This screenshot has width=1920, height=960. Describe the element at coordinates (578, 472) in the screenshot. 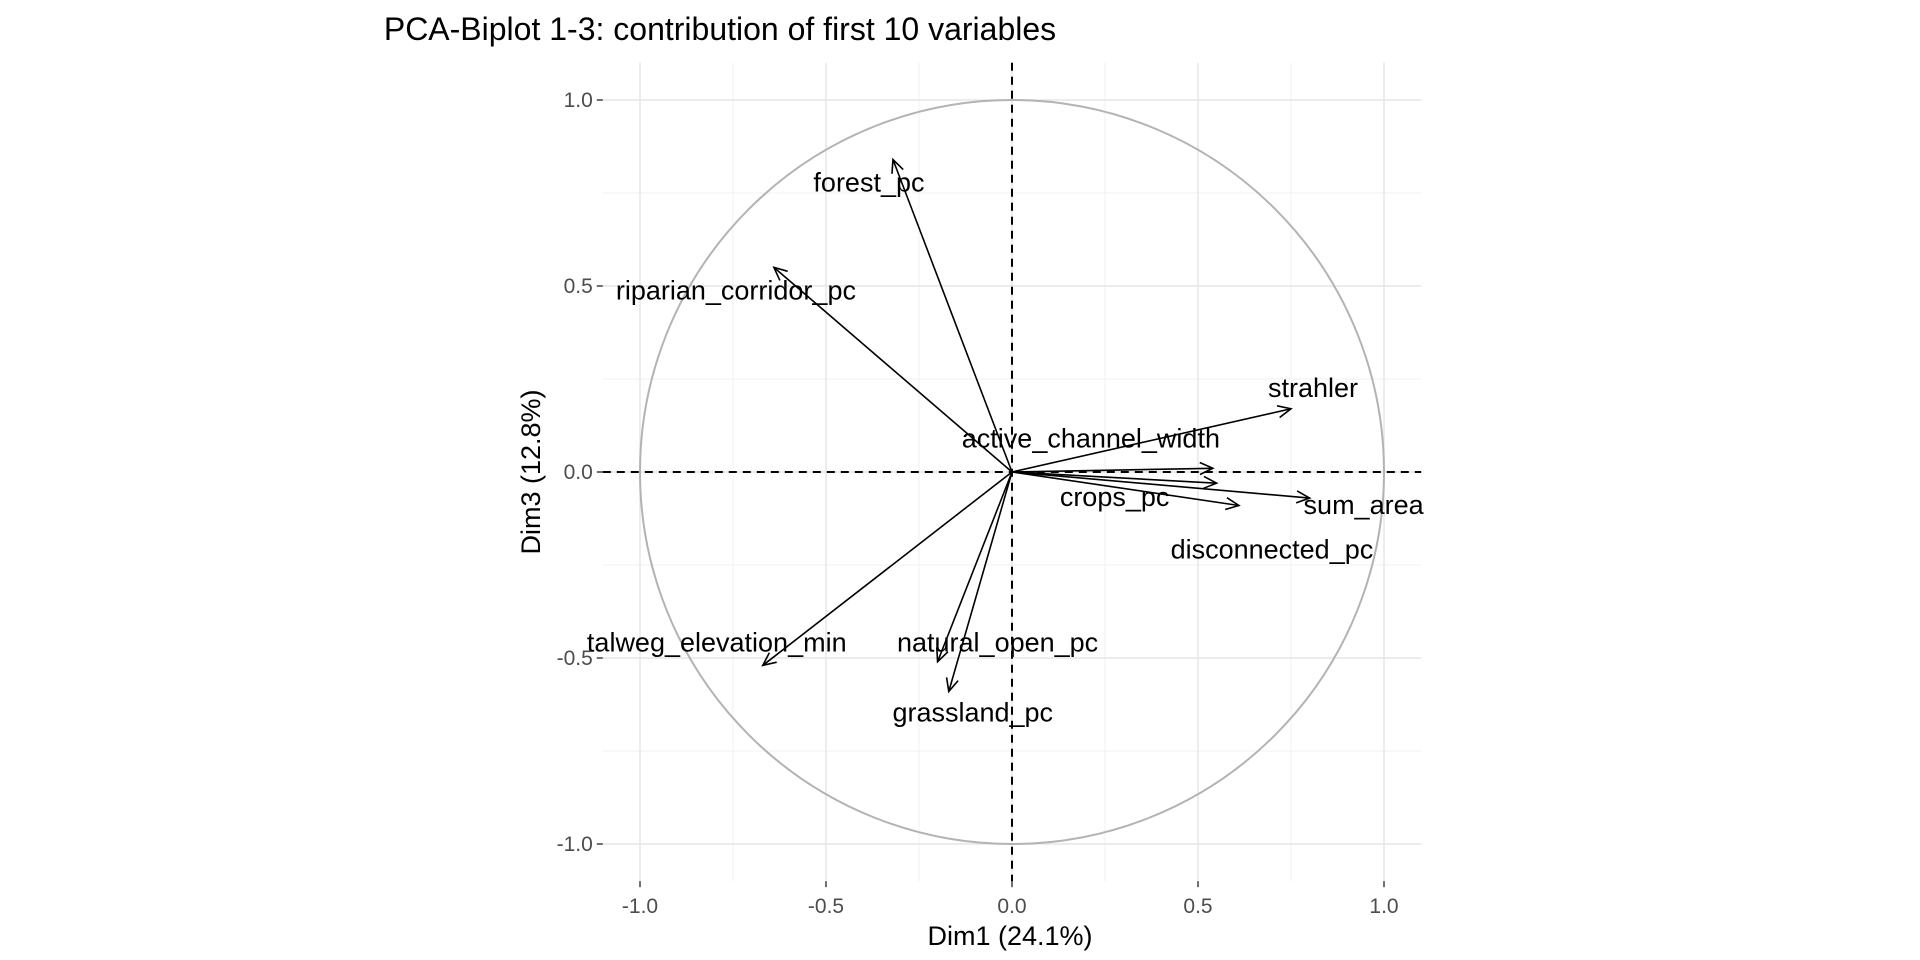

I see `y-tick-label: 0.0` at that location.